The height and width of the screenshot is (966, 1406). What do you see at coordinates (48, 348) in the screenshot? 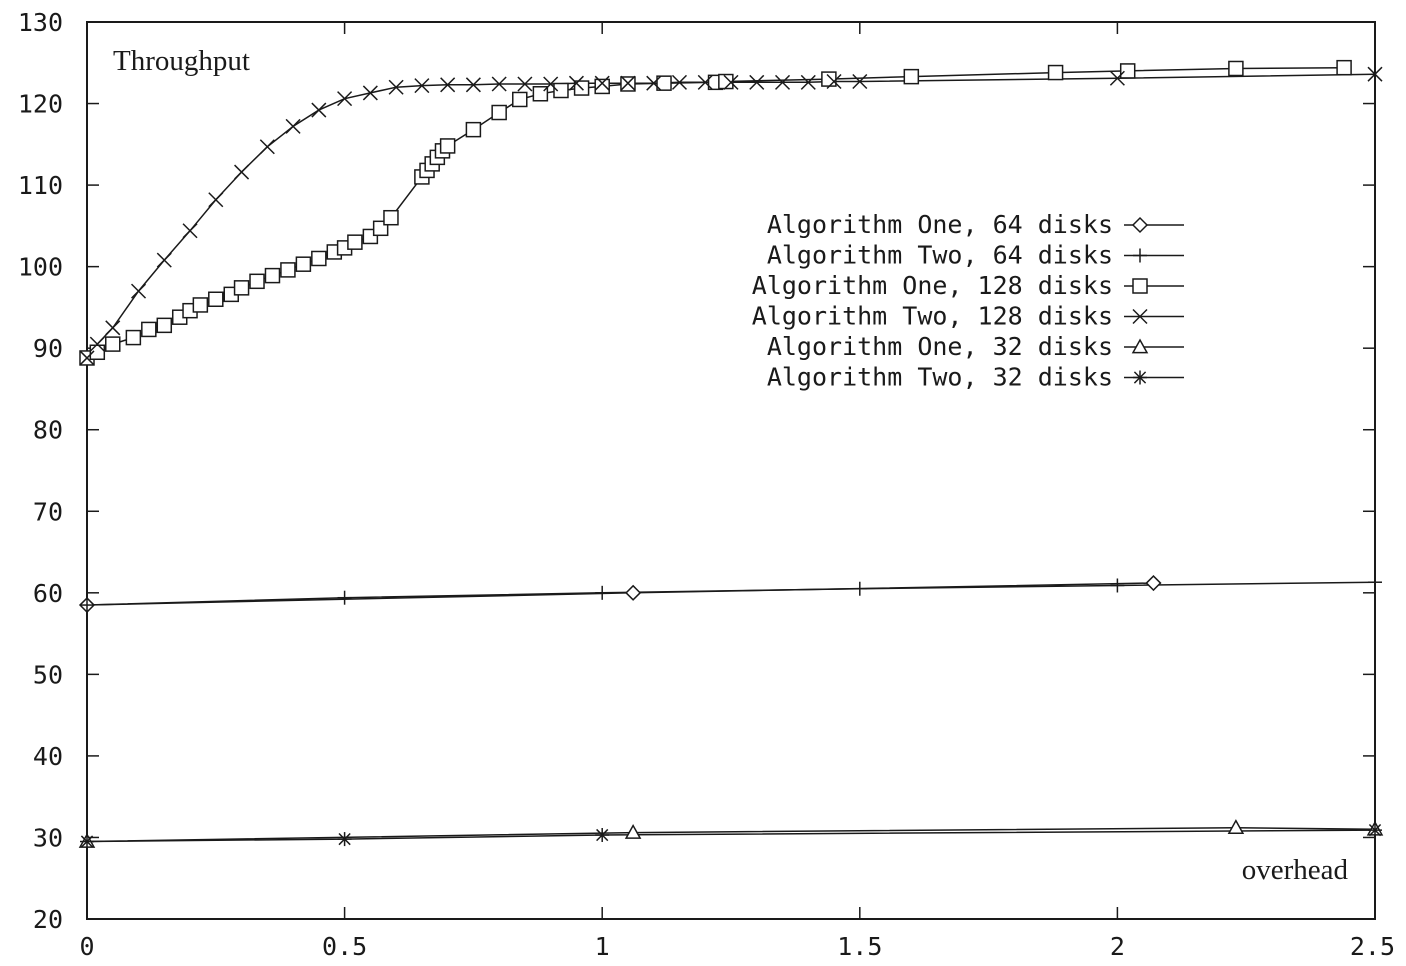
I see `y-tick-label: 90` at bounding box center [48, 348].